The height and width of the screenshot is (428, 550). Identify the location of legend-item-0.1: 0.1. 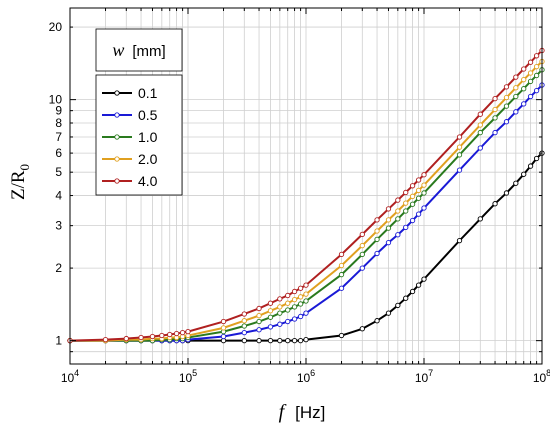
(130, 93).